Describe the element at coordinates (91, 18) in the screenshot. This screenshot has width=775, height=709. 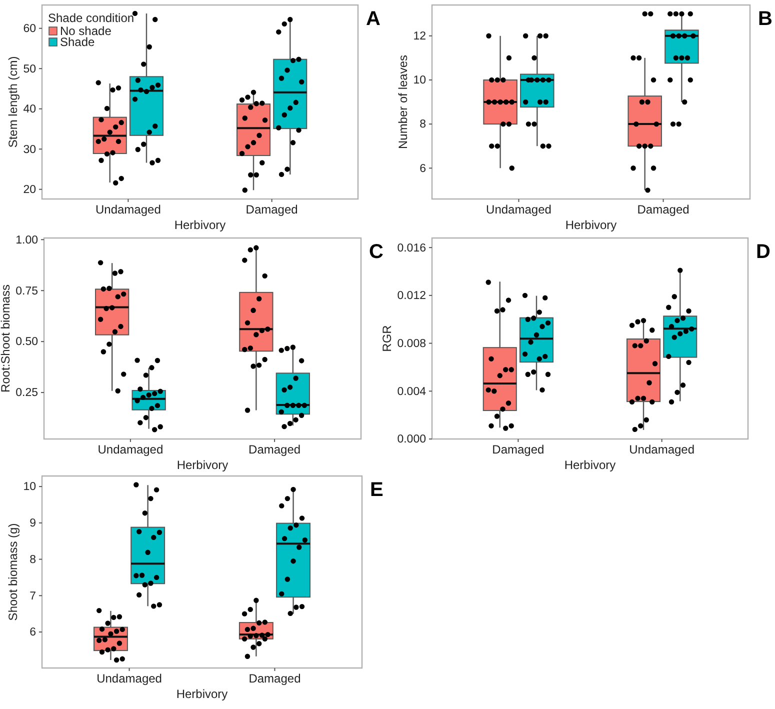
I see `legend-title: Shade condition` at that location.